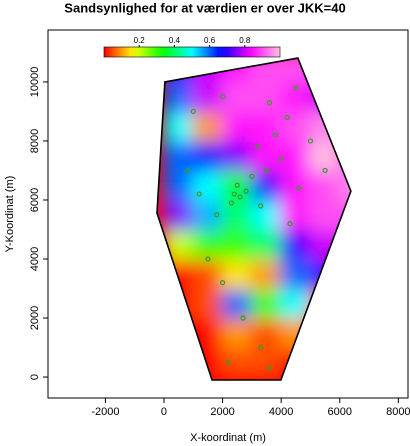 This screenshot has height=446, width=410. Describe the element at coordinates (164, 412) in the screenshot. I see `x-tick-label: 0` at that location.